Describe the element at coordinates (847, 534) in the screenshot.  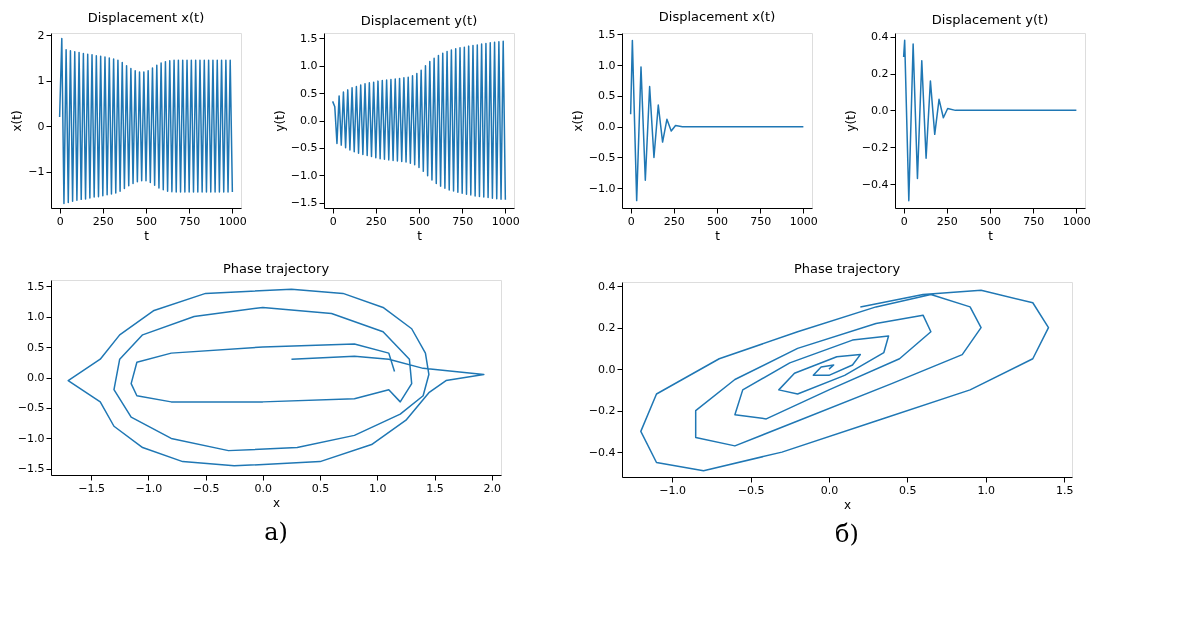
I see `text: б)` at that location.